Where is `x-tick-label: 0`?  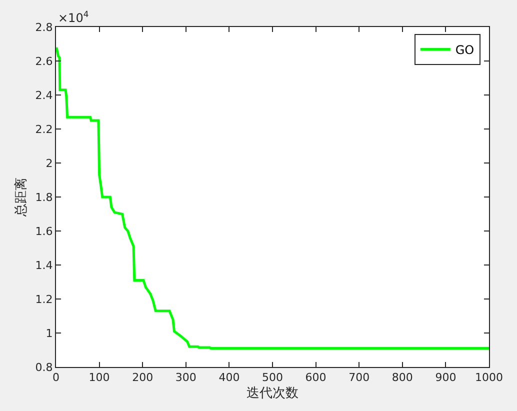
x-tick-label: 0 is located at coordinates (56, 377).